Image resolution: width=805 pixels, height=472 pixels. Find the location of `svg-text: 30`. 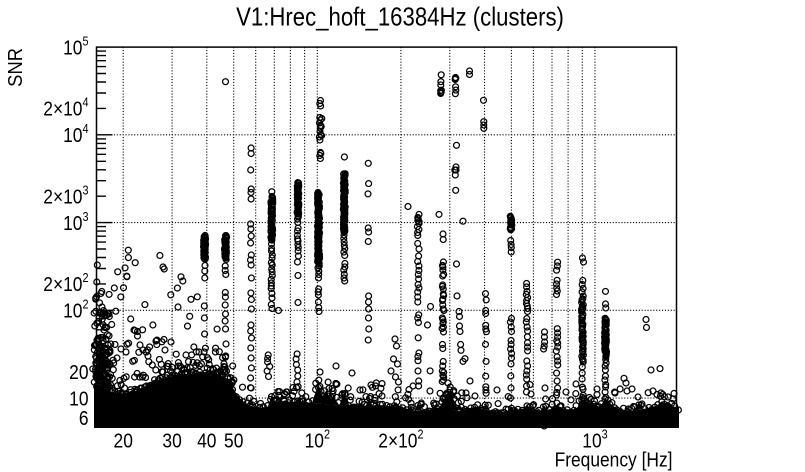

svg-text: 30 is located at coordinates (171, 440).